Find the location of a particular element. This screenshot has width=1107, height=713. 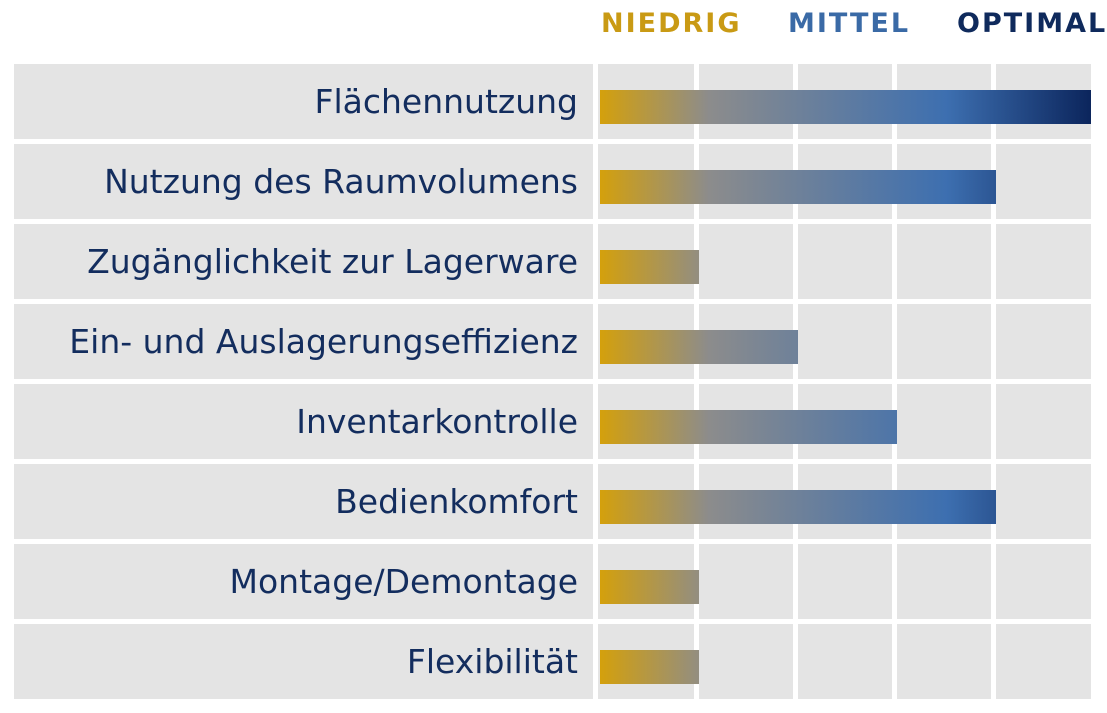

category-label: Bedienkomfort is located at coordinates (456, 501).